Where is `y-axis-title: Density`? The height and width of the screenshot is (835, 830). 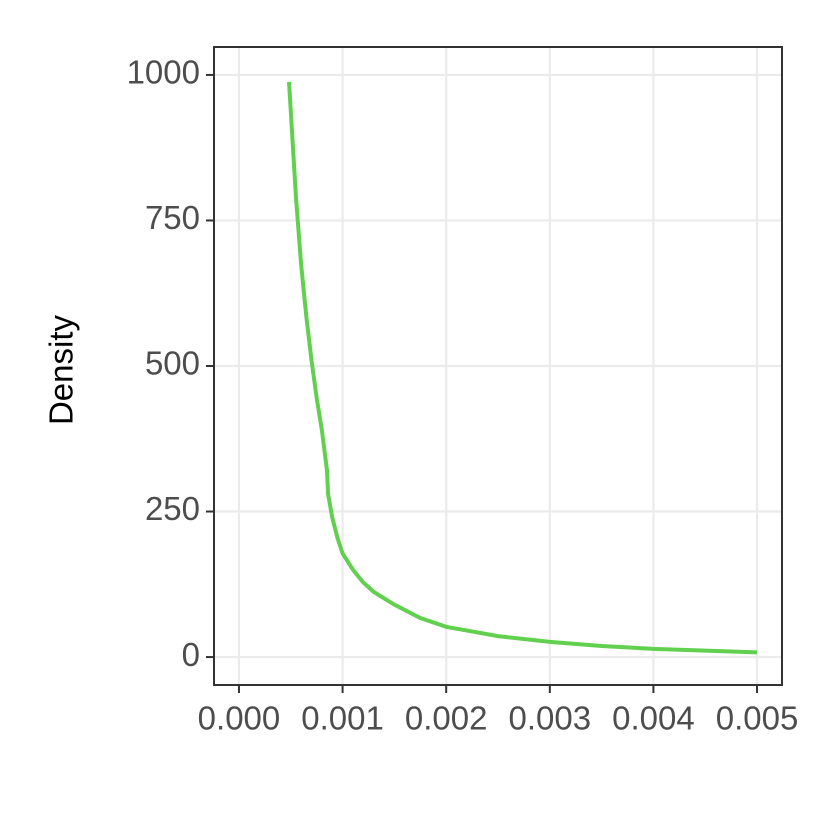 y-axis-title: Density is located at coordinates (61, 369).